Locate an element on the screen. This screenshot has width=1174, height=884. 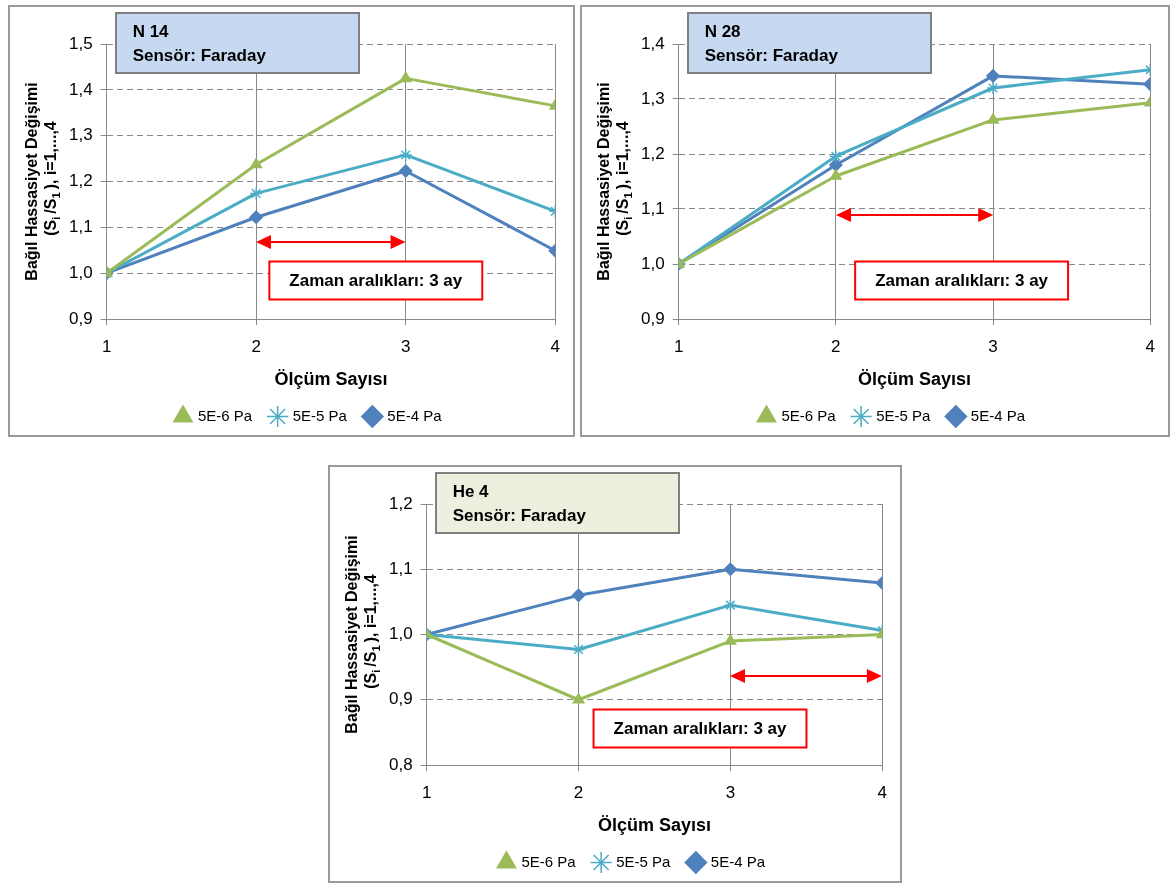
chart-title: N 14 is located at coordinates (151, 32).